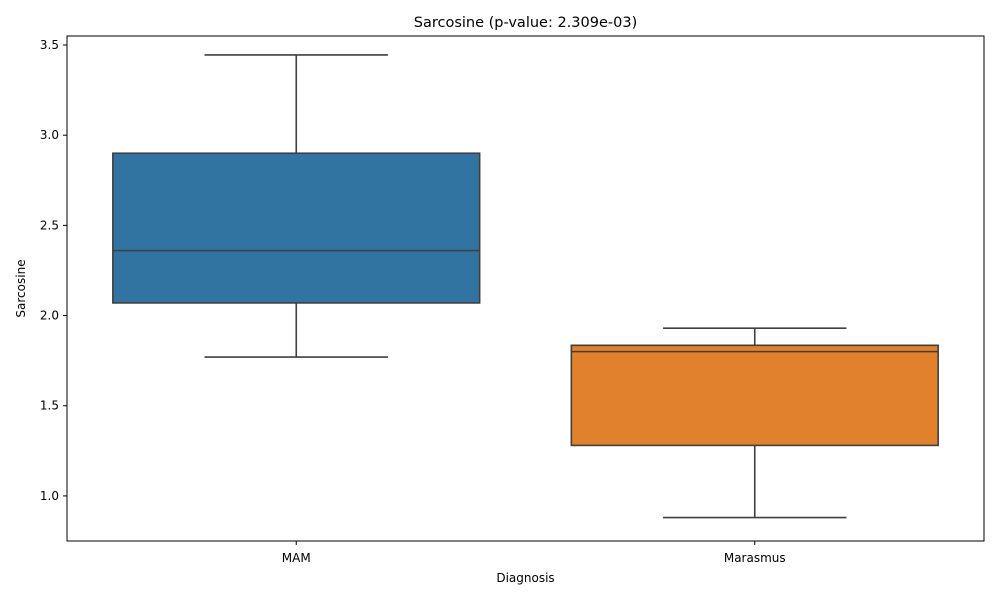 This screenshot has height=600, width=1000. What do you see at coordinates (525, 23) in the screenshot?
I see `chart-title: Sarcosine (p-value: 2.309e-03)` at bounding box center [525, 23].